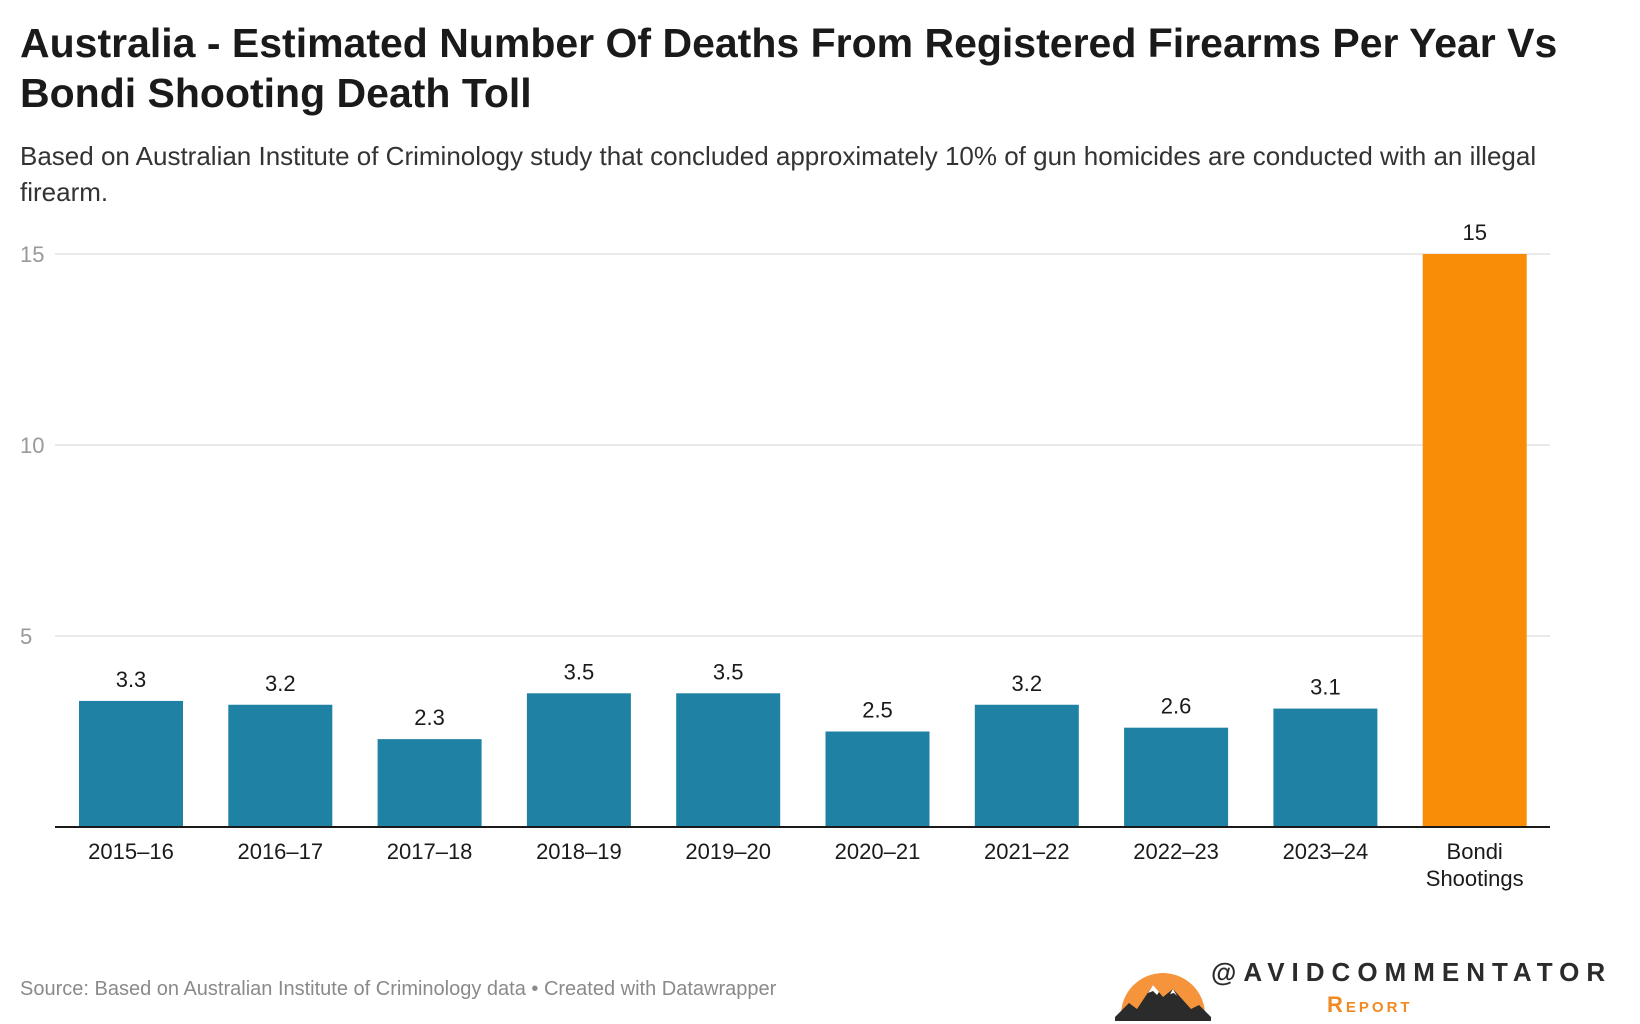 The width and height of the screenshot is (1640, 1024). What do you see at coordinates (1475, 851) in the screenshot?
I see `x-tick-label: Bondi` at bounding box center [1475, 851].